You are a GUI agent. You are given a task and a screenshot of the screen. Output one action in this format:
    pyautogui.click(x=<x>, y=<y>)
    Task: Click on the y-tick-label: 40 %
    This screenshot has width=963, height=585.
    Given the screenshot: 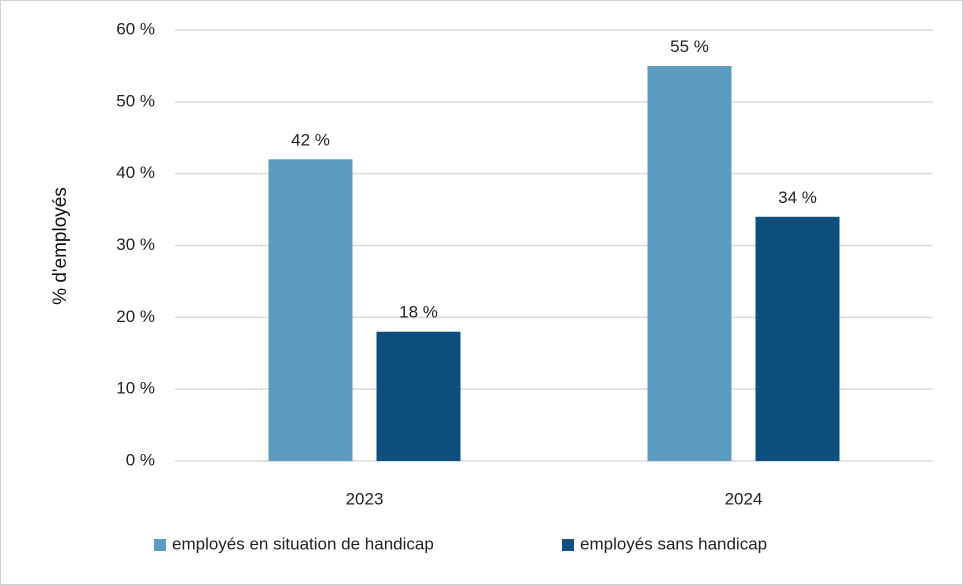 What is the action you would take?
    pyautogui.click(x=135, y=172)
    